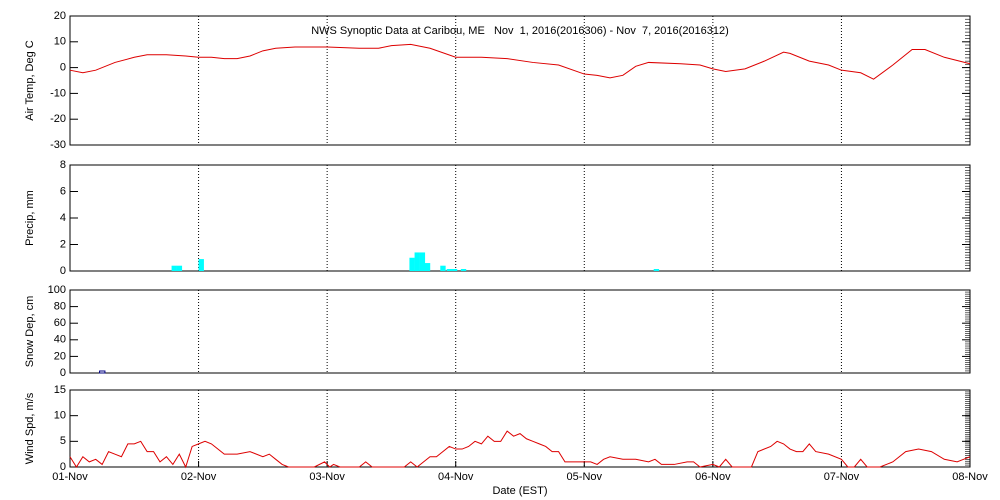 The image size is (1000, 500). What do you see at coordinates (713, 477) in the screenshot?
I see `x-tick-label: 06-Nov` at bounding box center [713, 477].